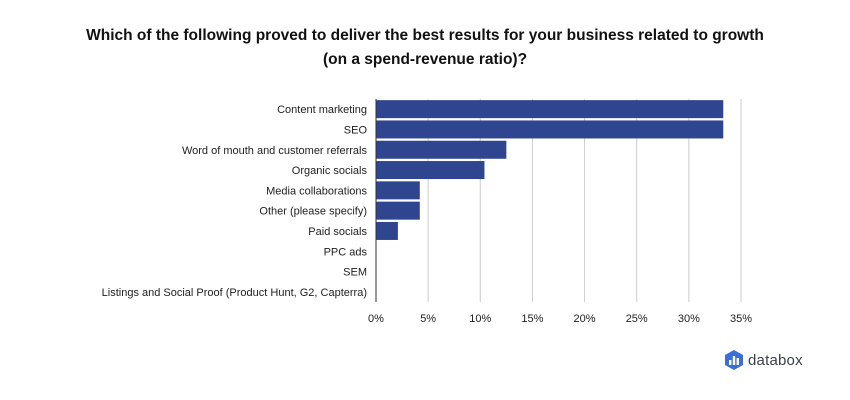 This screenshot has width=850, height=400. I want to click on x-tick-label-30: 30%, so click(689, 319).